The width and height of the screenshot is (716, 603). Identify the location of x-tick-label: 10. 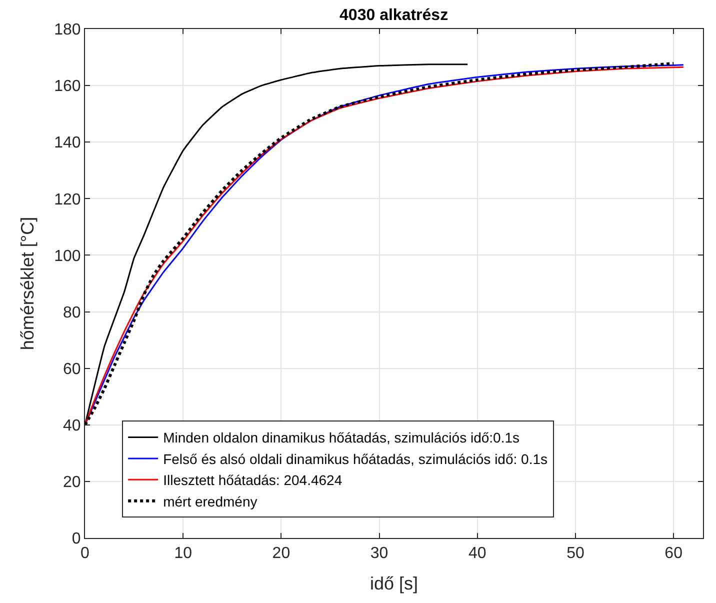
(183, 553).